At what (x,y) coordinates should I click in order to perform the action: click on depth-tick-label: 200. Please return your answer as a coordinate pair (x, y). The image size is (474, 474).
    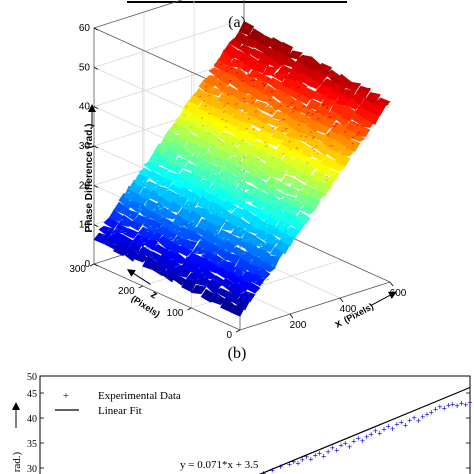
    Looking at the image, I should click on (126, 291).